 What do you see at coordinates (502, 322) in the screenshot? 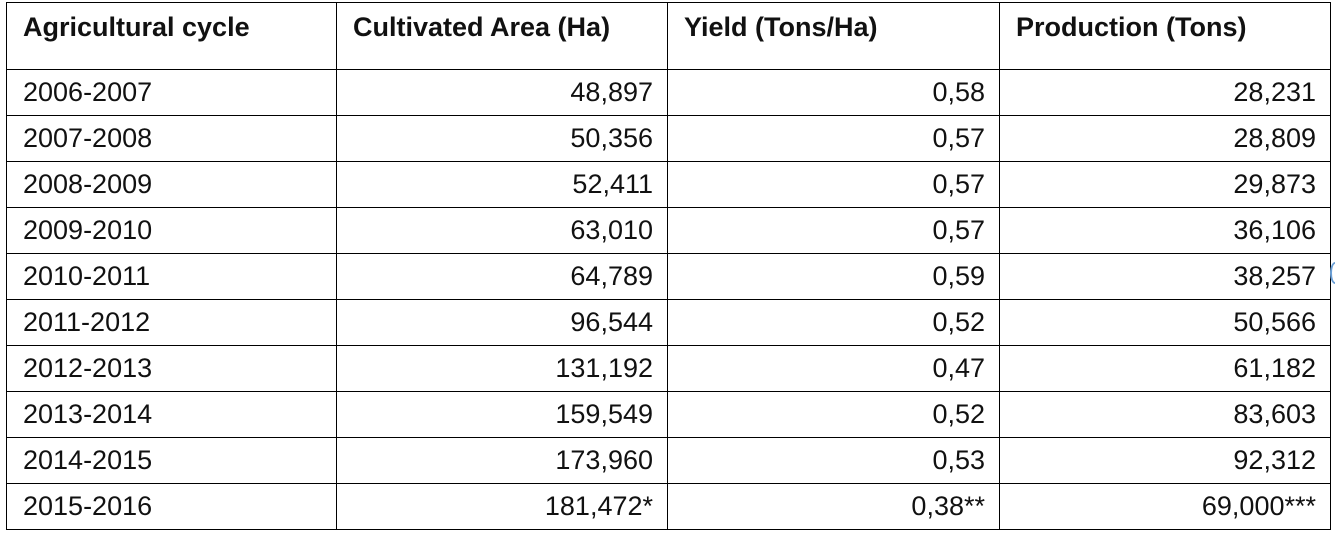
I see `area-cell: 96,544` at bounding box center [502, 322].